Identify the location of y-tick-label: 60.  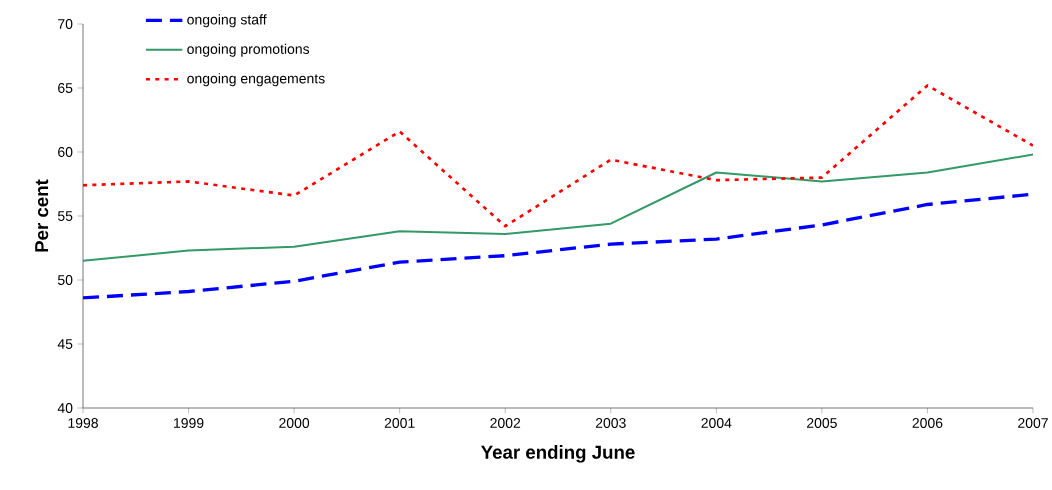
(65, 152).